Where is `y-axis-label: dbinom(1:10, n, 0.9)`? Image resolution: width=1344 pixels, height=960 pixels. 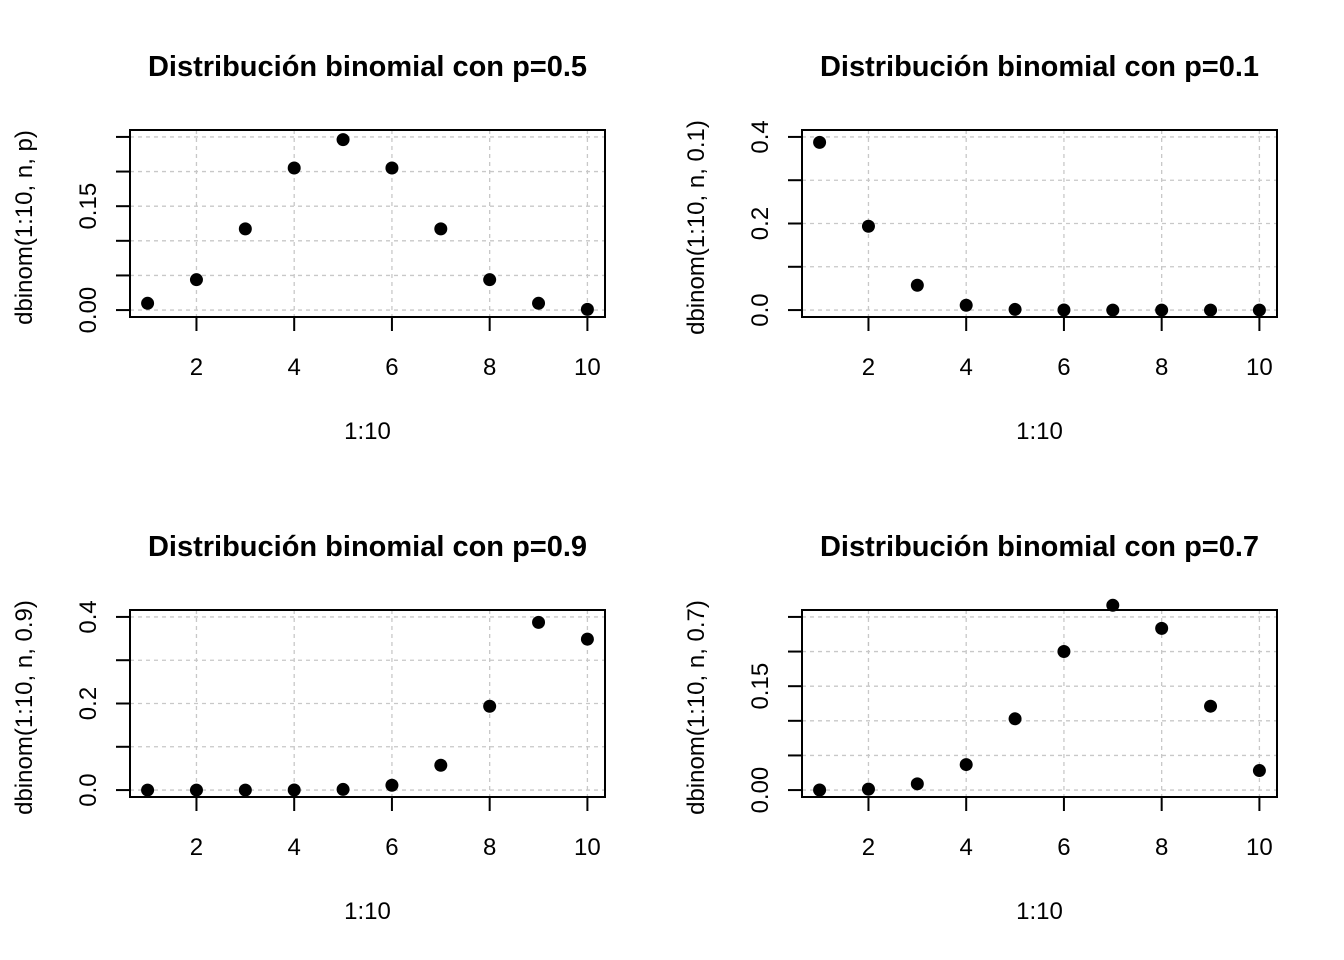
y-axis-label: dbinom(1:10, n, 0.9) is located at coordinates (24, 707).